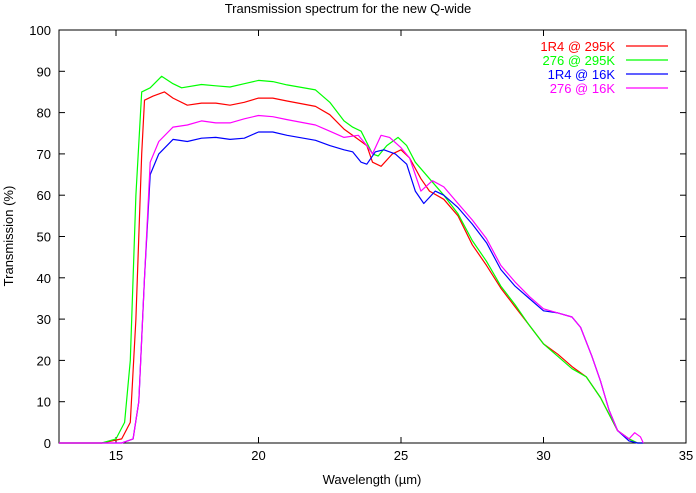 Image resolution: width=696 pixels, height=493 pixels. I want to click on y-tick-label: 30, so click(44, 319).